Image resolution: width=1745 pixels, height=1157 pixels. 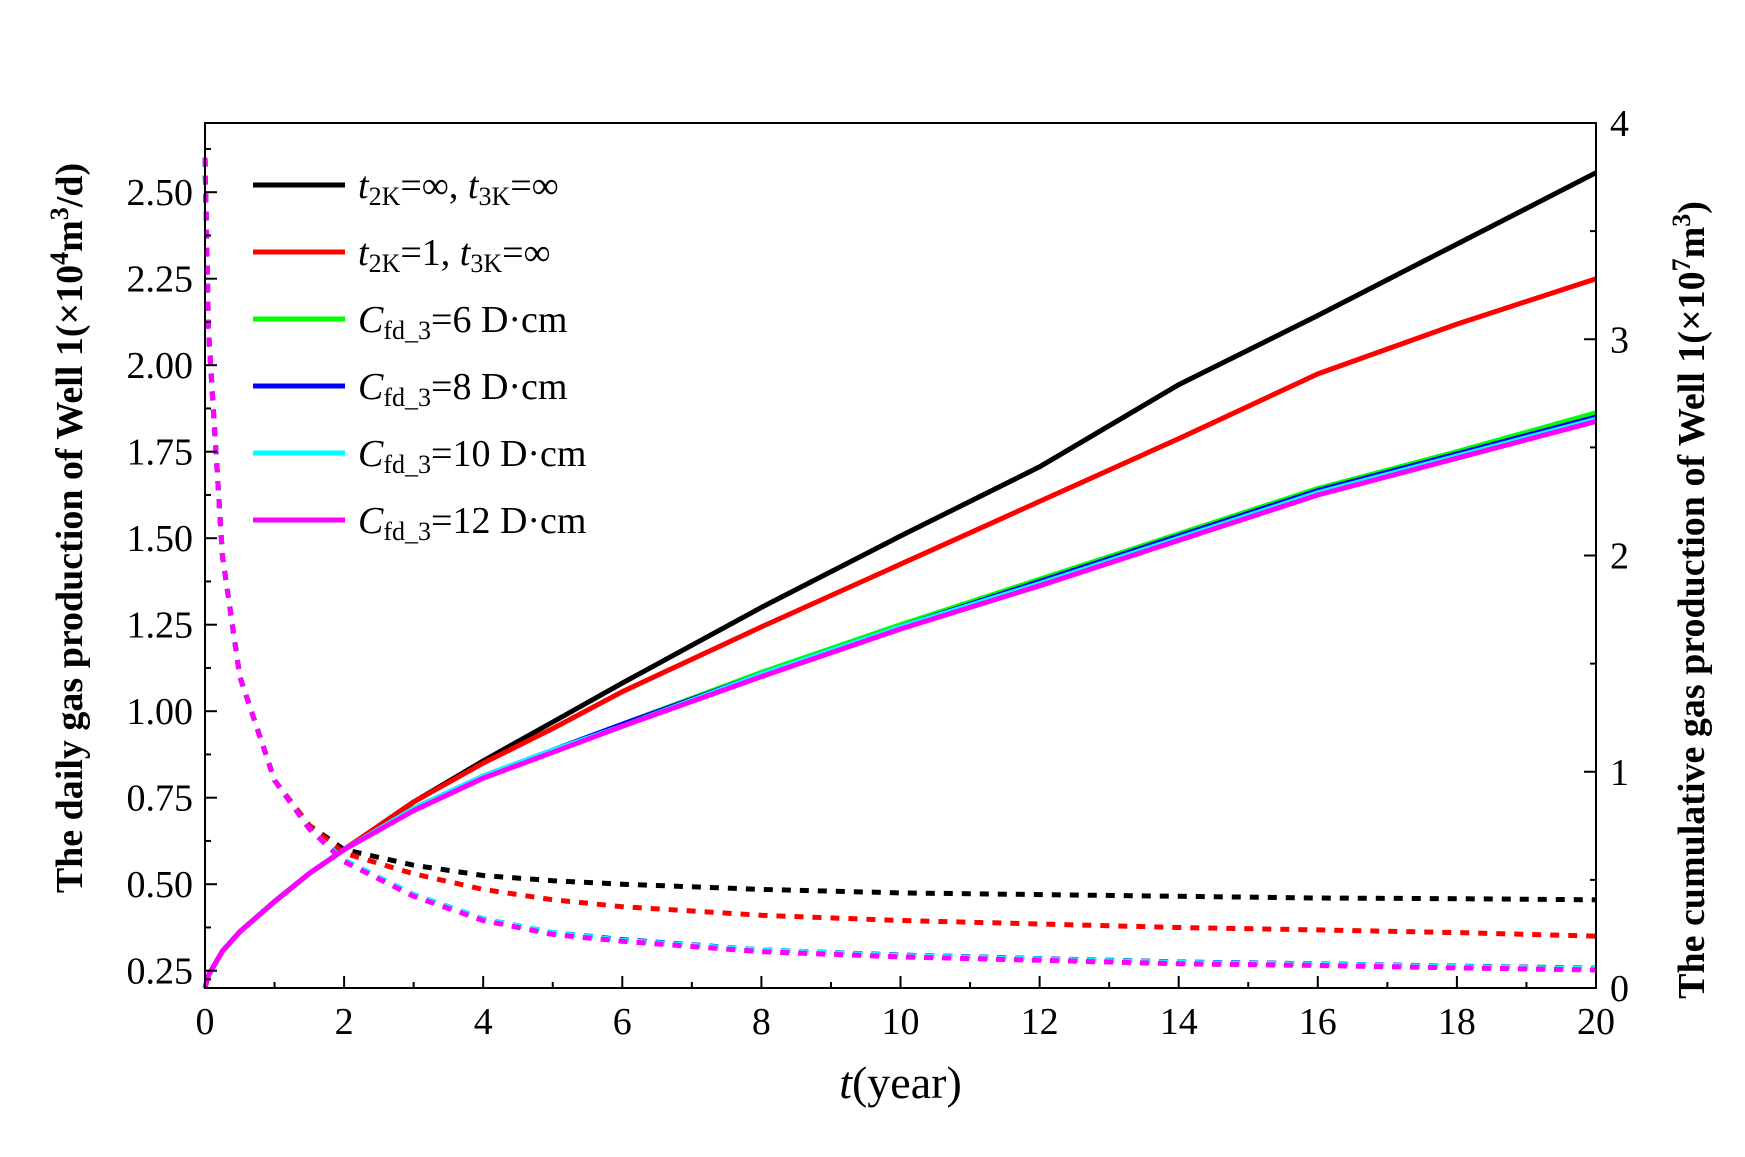 What do you see at coordinates (508, 521) in the screenshot?
I see `legend-equation: =12 D·cm` at bounding box center [508, 521].